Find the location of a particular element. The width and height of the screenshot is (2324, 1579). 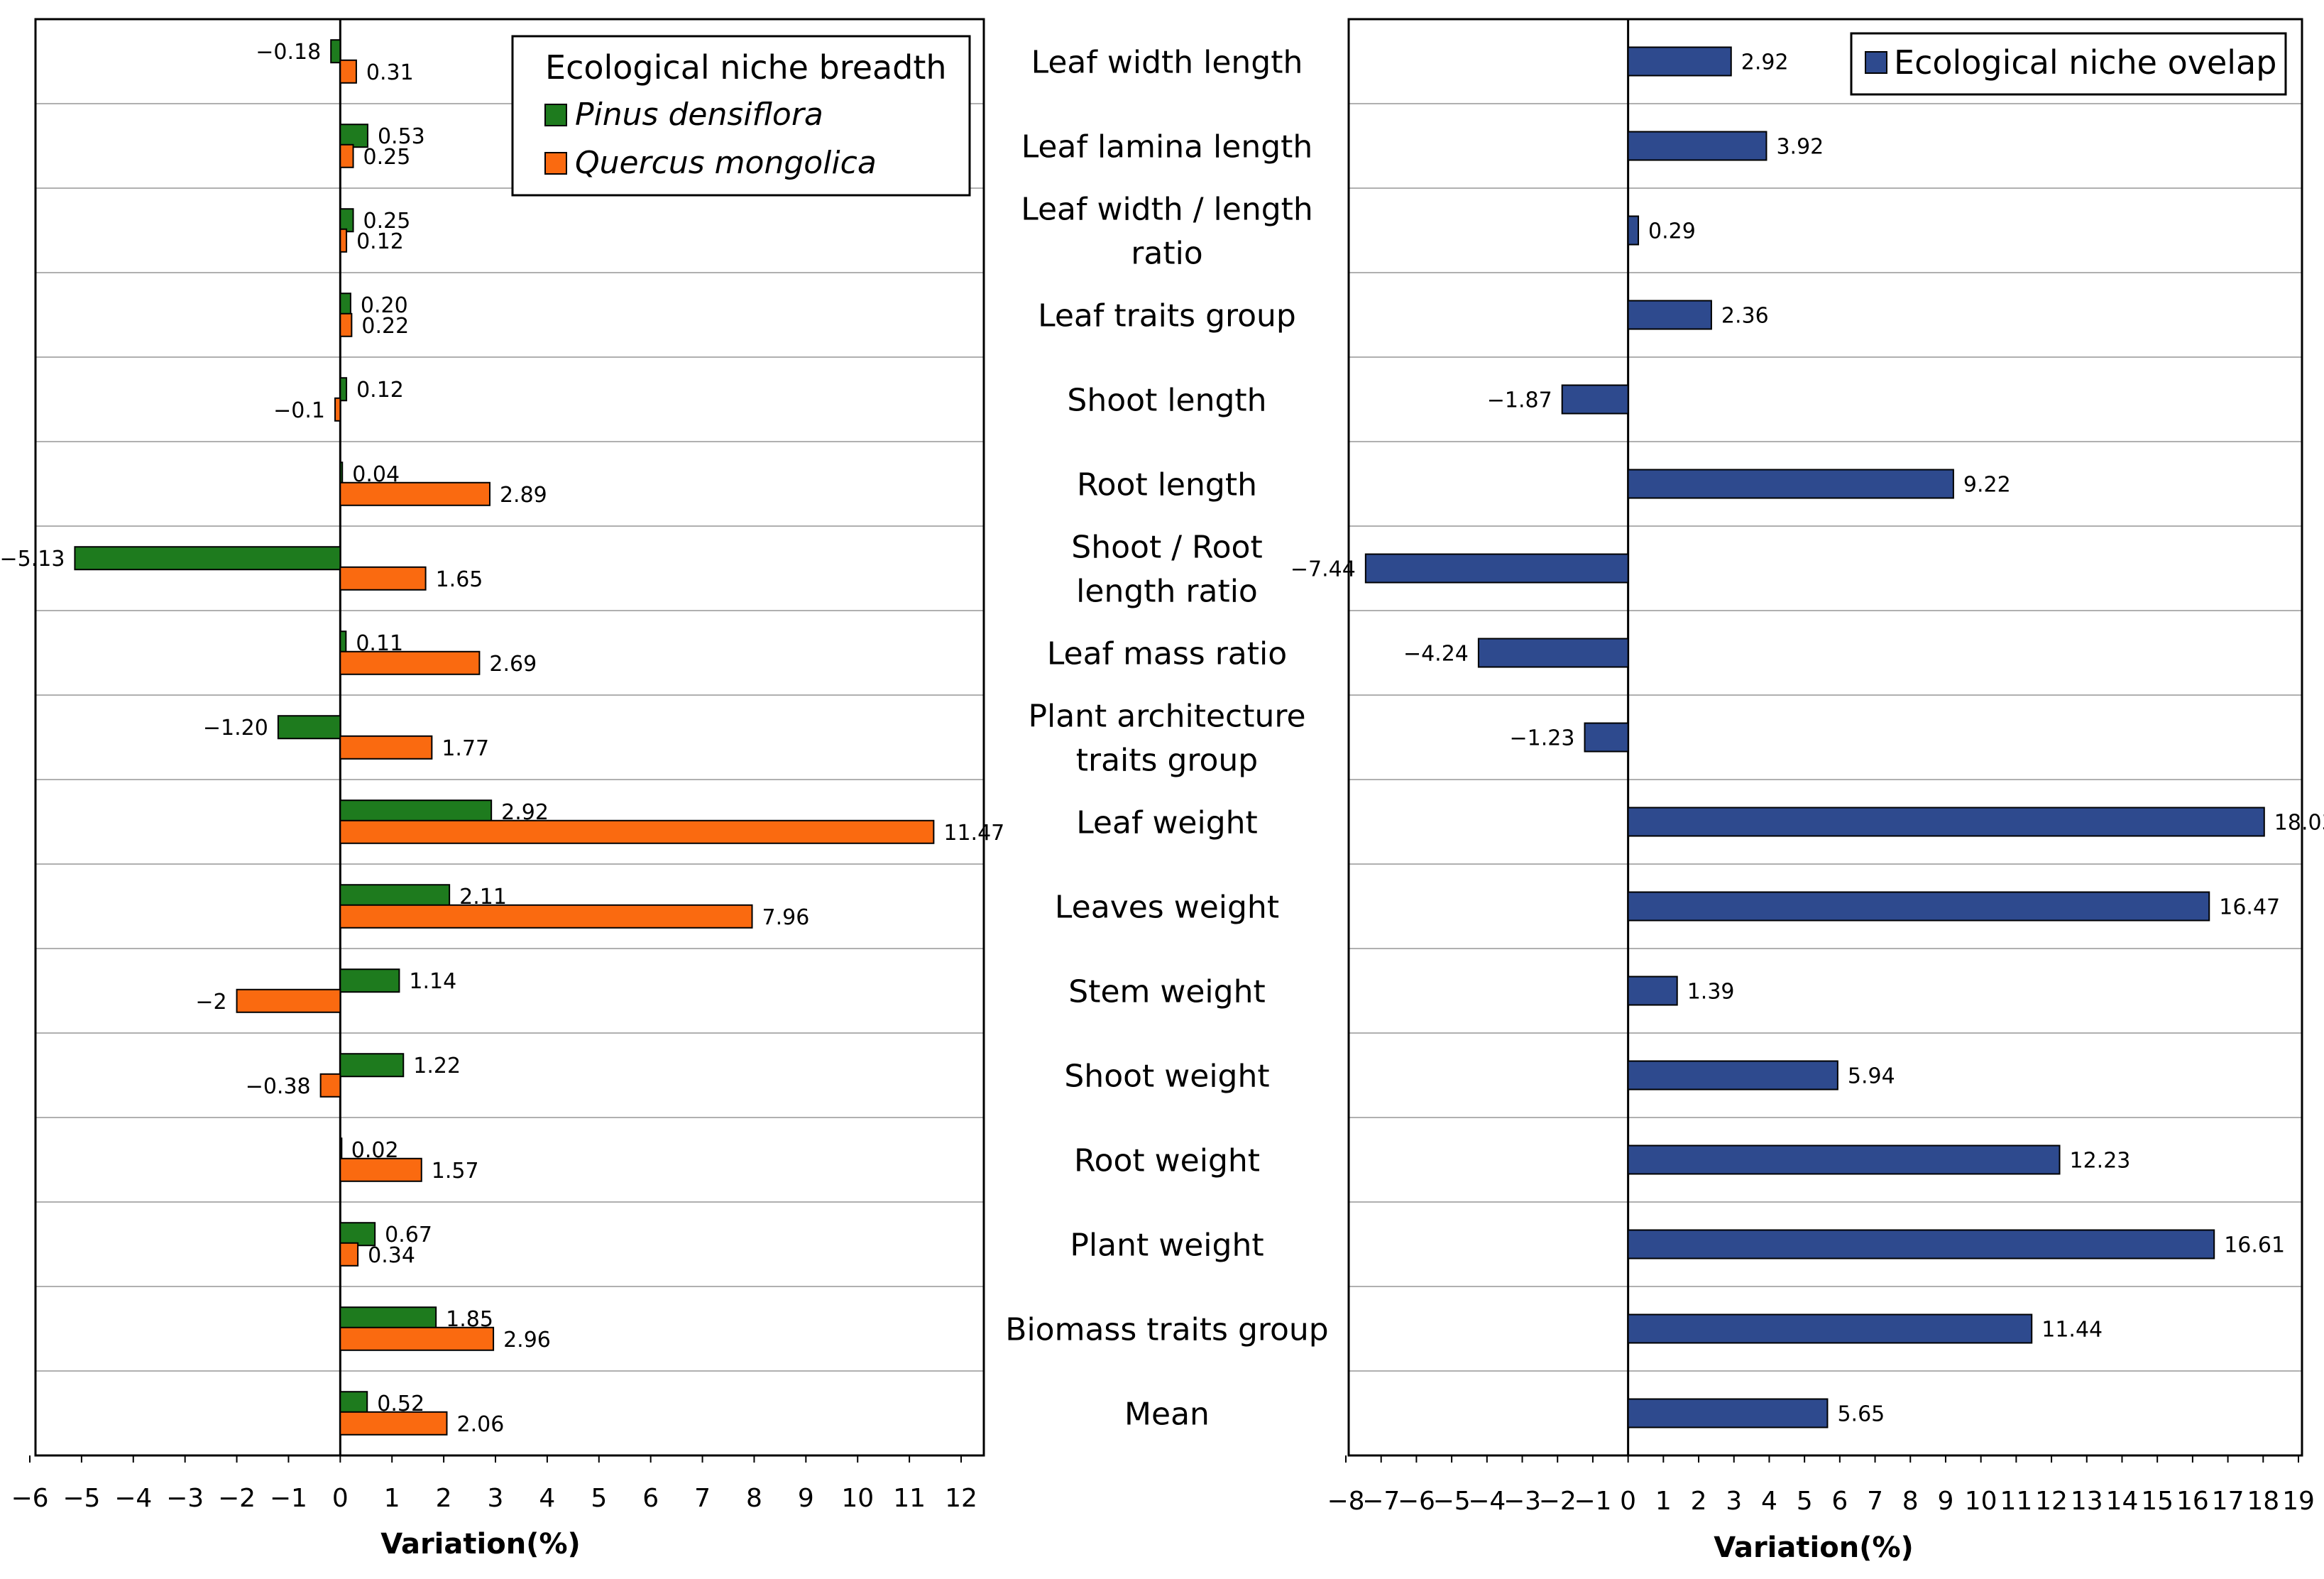

pinus-legend-label: Pinus densiflora is located at coordinates (699, 115).